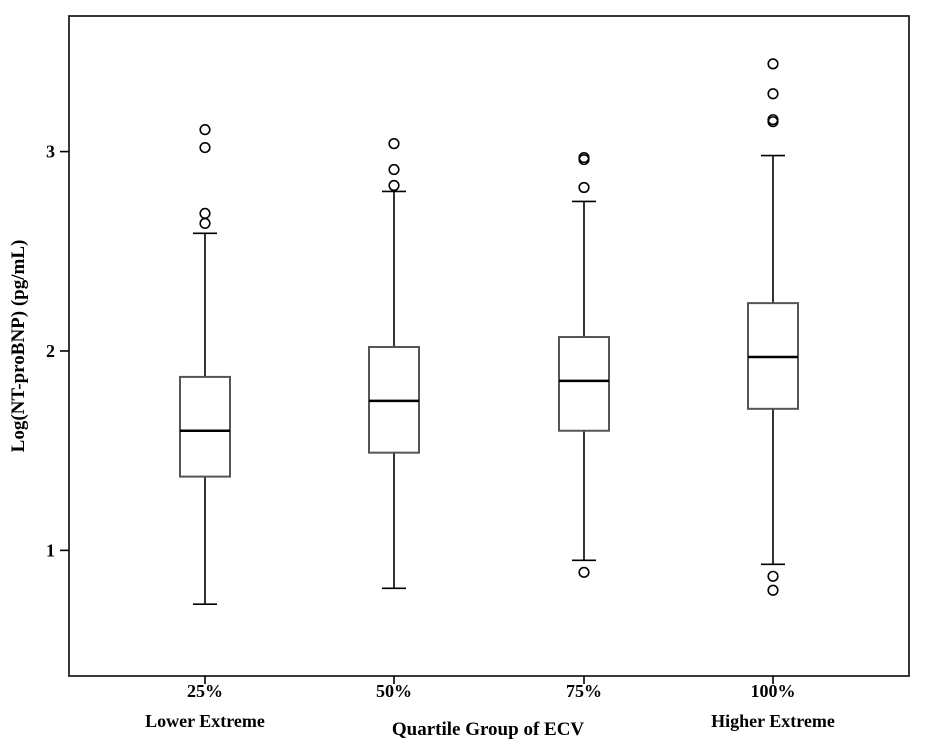 This screenshot has height=748, width=926. I want to click on y-tick-label: 3, so click(50, 152).